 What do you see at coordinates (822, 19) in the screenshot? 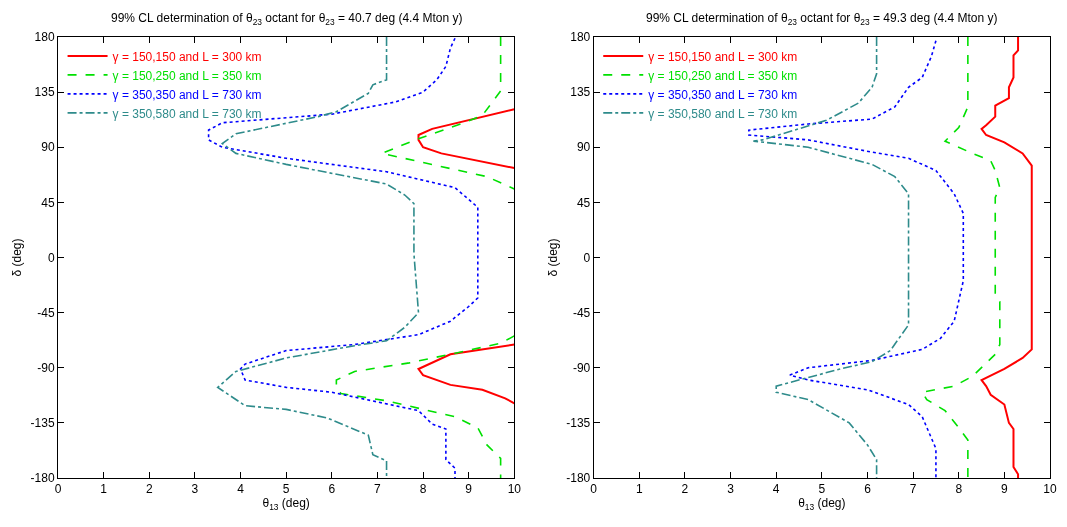
I see `chart-title: 99% CL determination of θ$_{23}$ octant for θ$_{23}$ = 49.3 deg (4.4 Mton y)` at bounding box center [822, 19].